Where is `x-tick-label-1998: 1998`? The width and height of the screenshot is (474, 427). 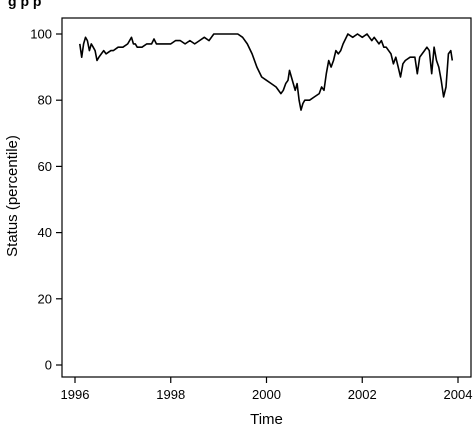 x-tick-label-1998: 1998 is located at coordinates (170, 394).